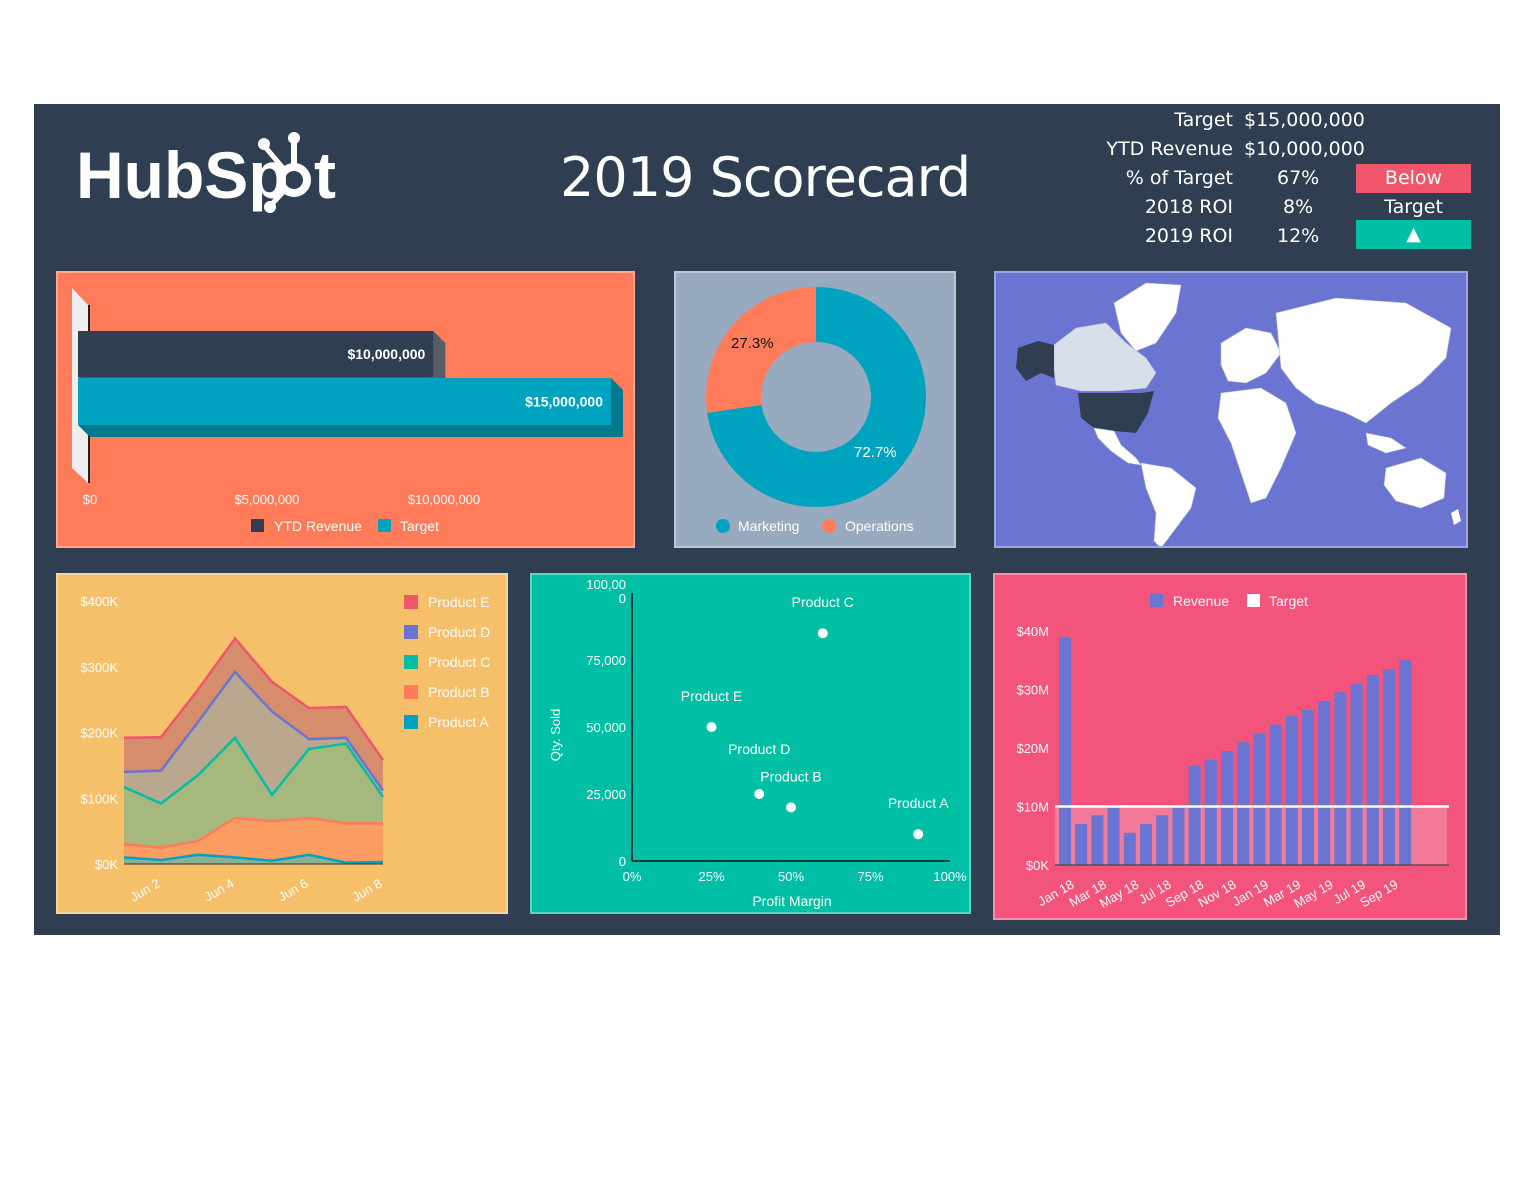  I want to click on below-target-band, so click(1251, 835).